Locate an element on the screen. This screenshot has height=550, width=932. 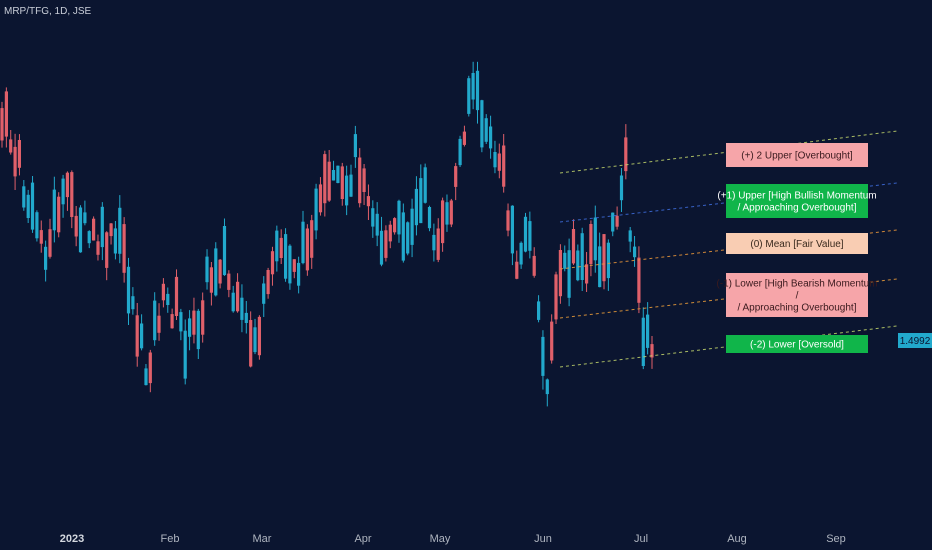
time-axis: 2023 Feb Mar Apr May Jun Jul Aug Sep is located at coordinates (453, 539).